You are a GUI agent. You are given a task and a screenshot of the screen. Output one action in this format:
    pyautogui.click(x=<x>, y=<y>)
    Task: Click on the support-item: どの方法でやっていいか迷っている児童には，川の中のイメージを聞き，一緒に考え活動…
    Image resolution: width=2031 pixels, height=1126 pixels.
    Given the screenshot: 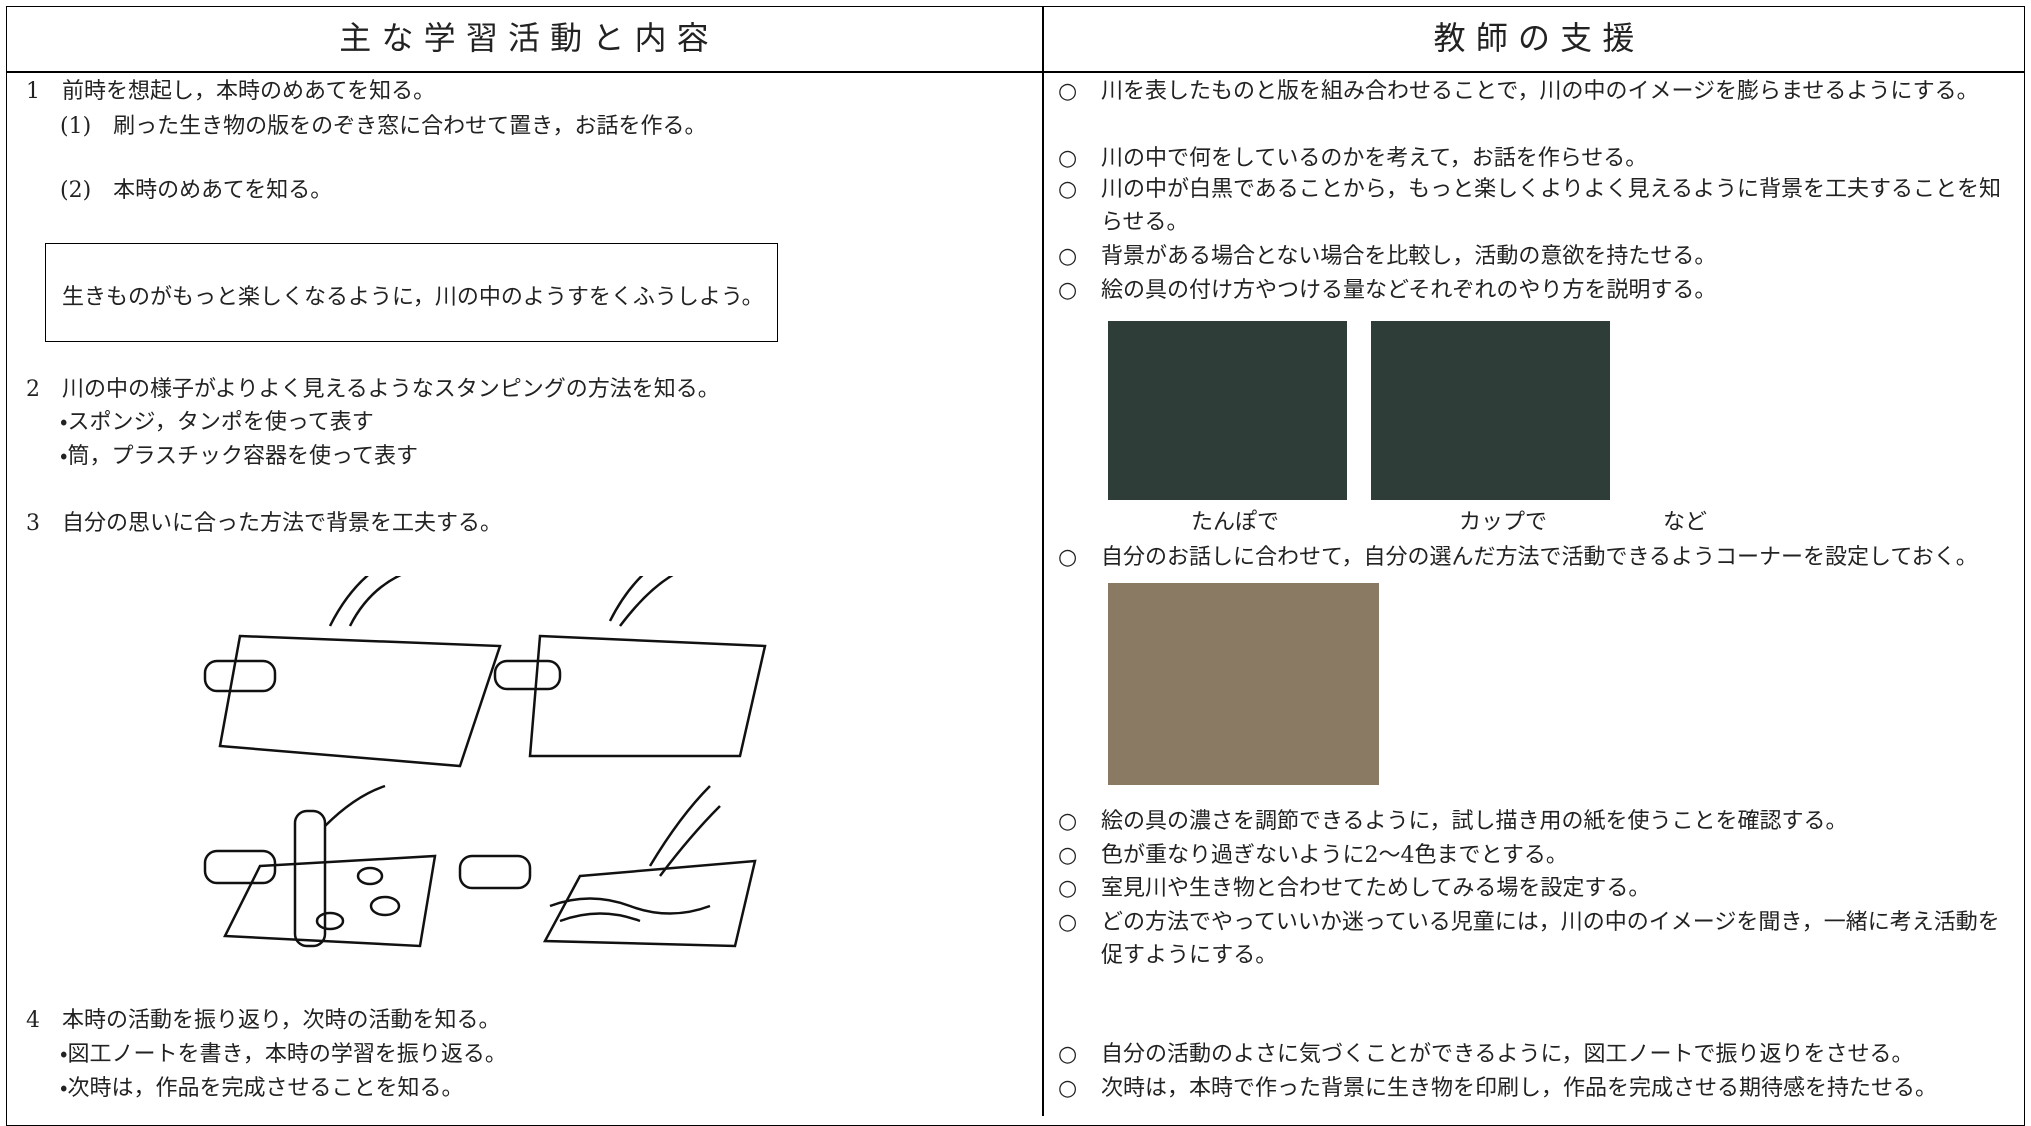 What is the action you would take?
    pyautogui.click(x=1550, y=939)
    